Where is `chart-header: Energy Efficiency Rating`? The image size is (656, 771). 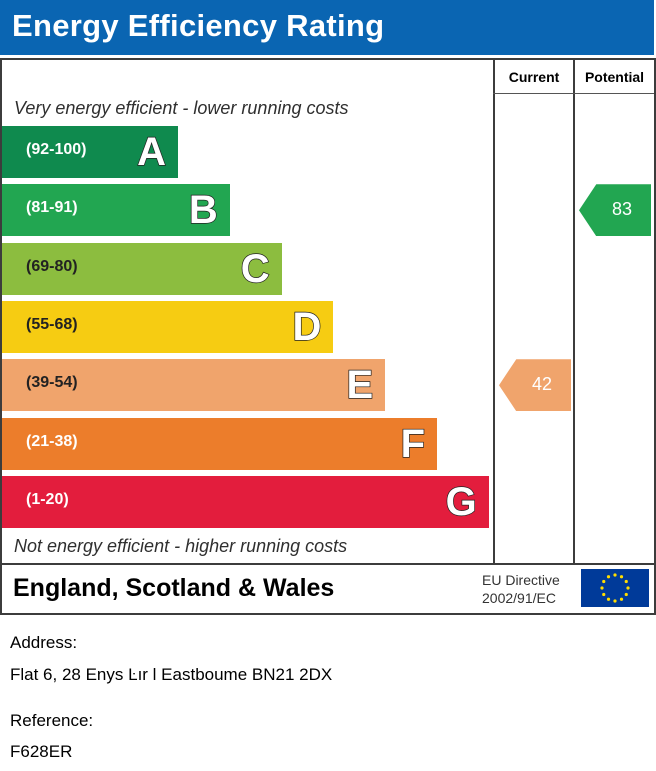 chart-header: Energy Efficiency Rating is located at coordinates (327, 27).